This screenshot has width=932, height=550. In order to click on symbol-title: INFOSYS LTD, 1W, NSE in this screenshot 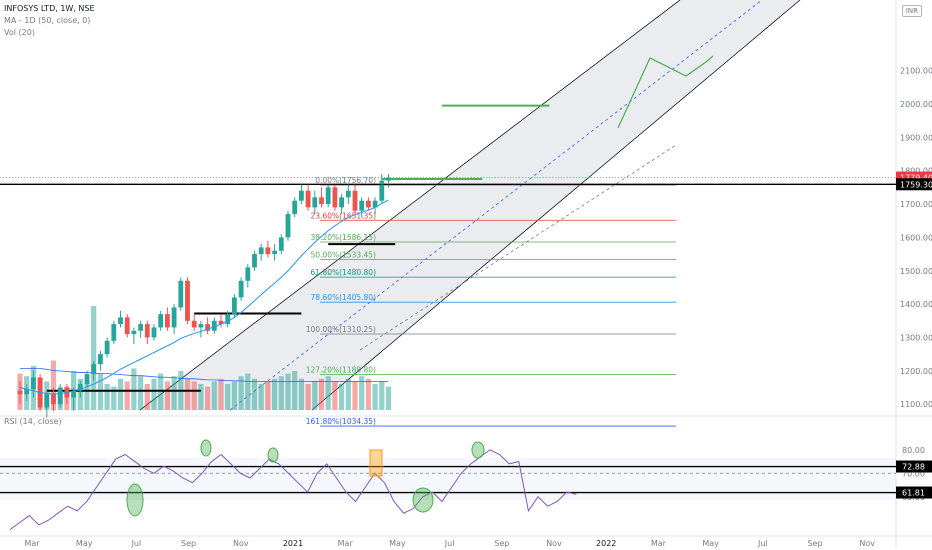, I will do `click(49, 8)`.